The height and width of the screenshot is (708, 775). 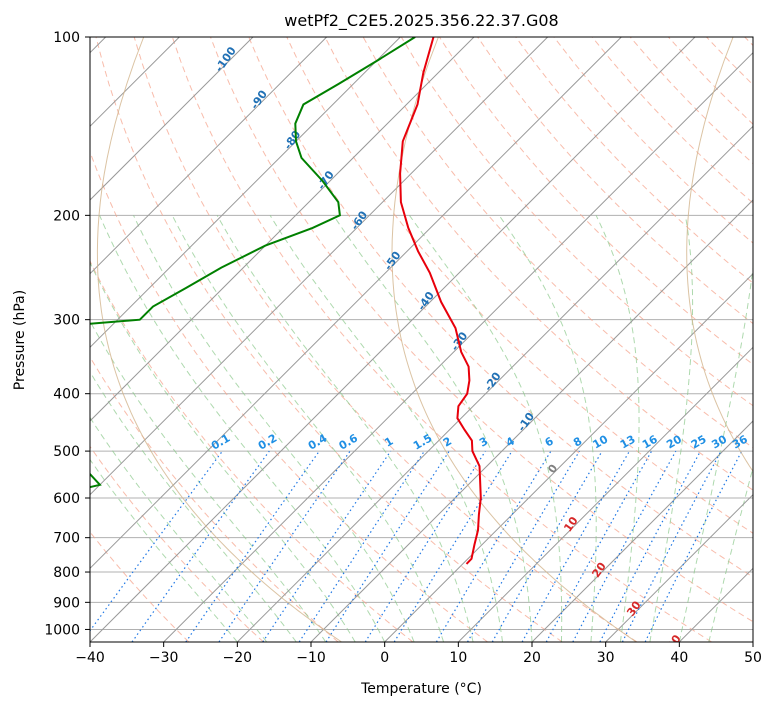 What do you see at coordinates (719, 255) in the screenshot?
I see `tan-curve` at bounding box center [719, 255].